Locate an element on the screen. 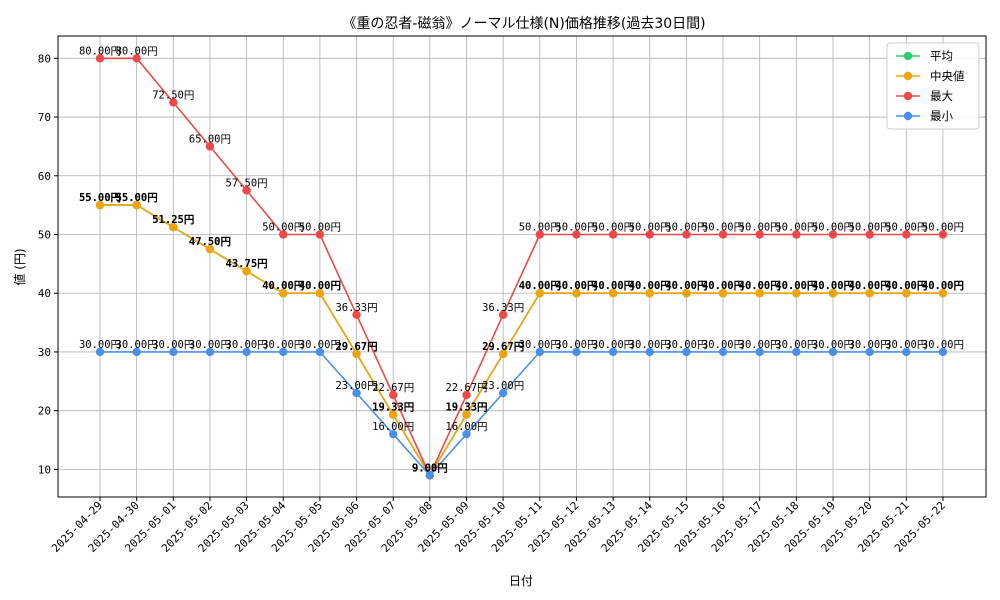 This screenshot has width=1000, height=600. legend-label: 最大 is located at coordinates (941, 96).